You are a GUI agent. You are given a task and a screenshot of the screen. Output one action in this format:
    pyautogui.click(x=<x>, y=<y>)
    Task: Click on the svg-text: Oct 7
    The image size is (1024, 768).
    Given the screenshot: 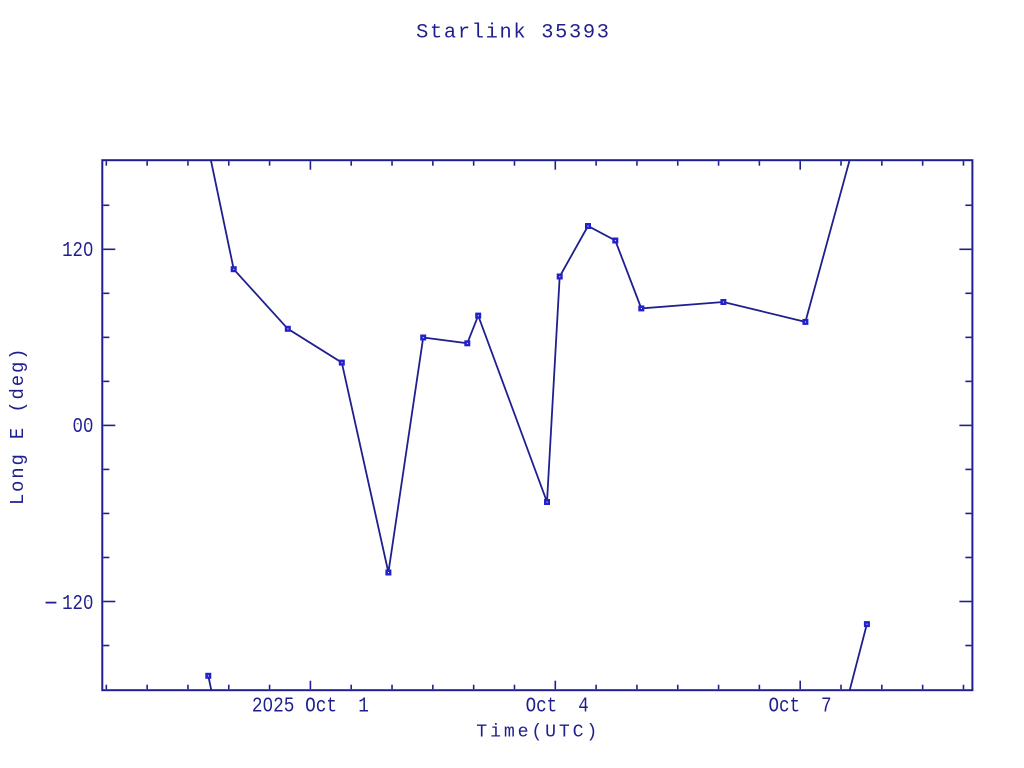 What is the action you would take?
    pyautogui.click(x=799, y=706)
    